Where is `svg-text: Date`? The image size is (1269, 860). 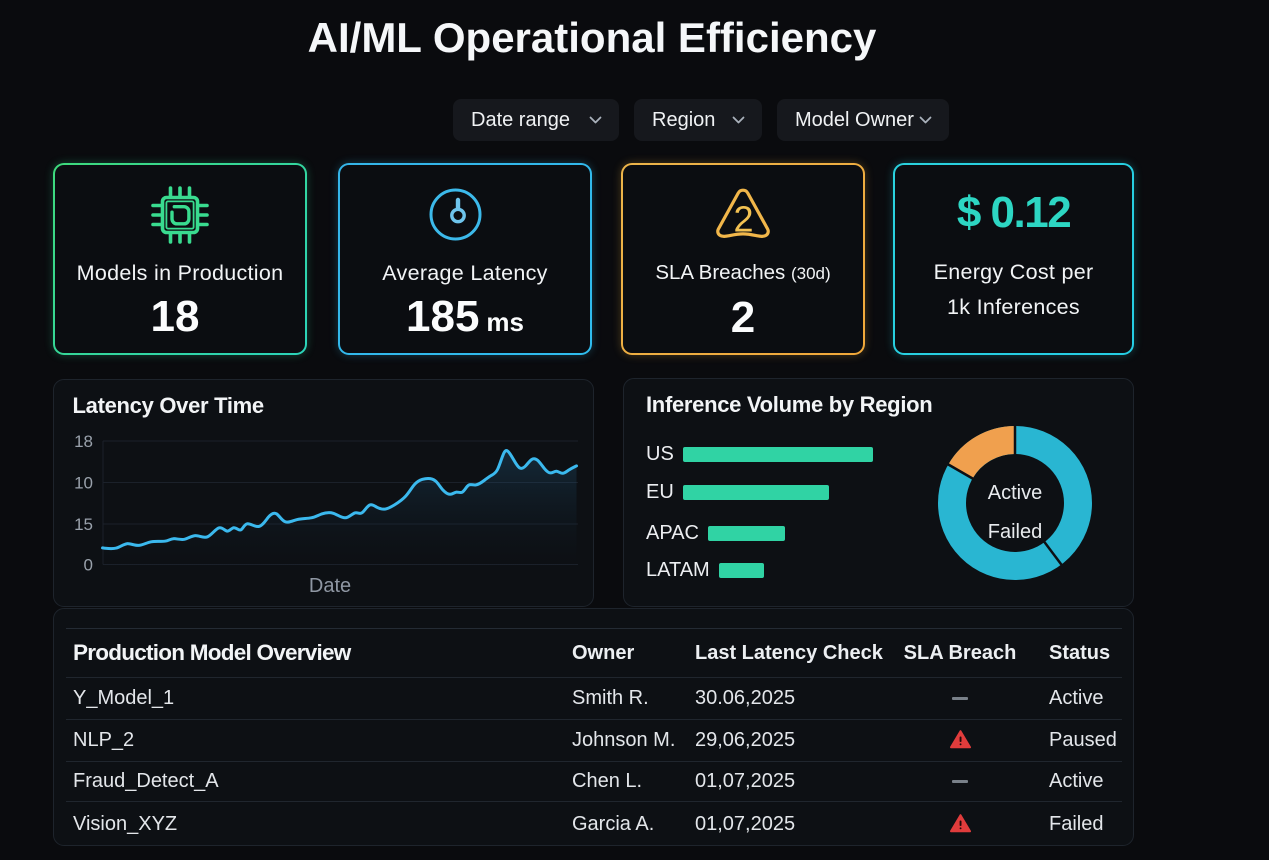 svg-text: Date is located at coordinates (330, 586).